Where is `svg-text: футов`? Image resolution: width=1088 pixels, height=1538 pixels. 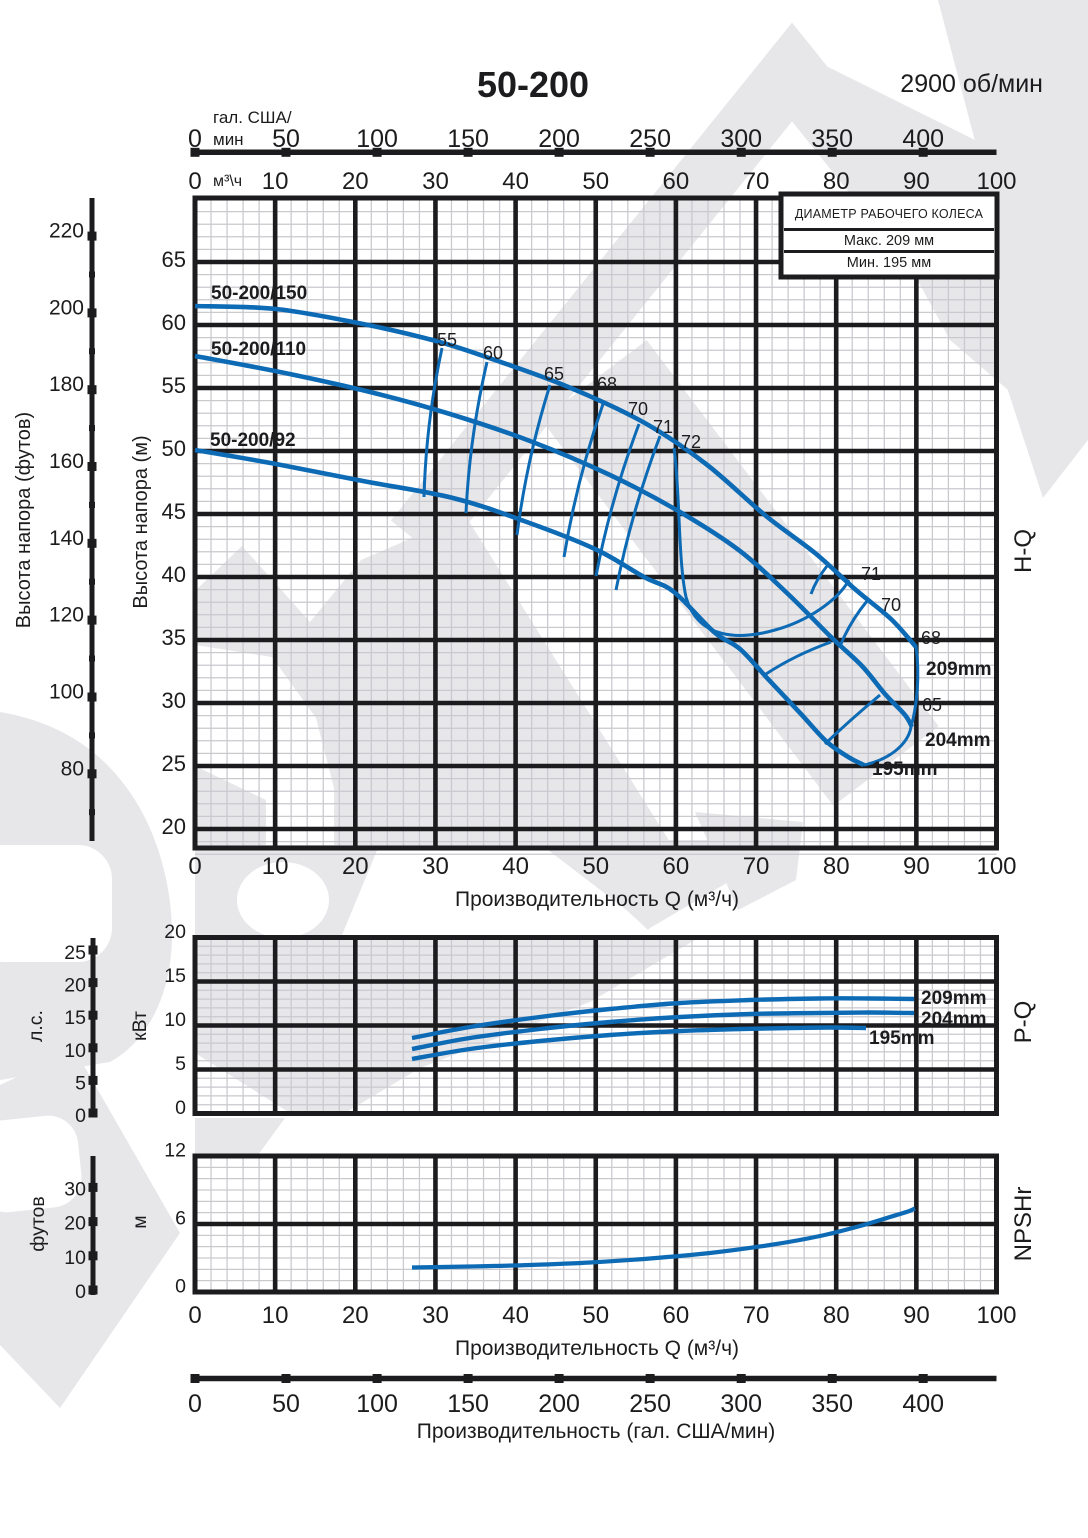
svg-text: футов is located at coordinates (38, 1224).